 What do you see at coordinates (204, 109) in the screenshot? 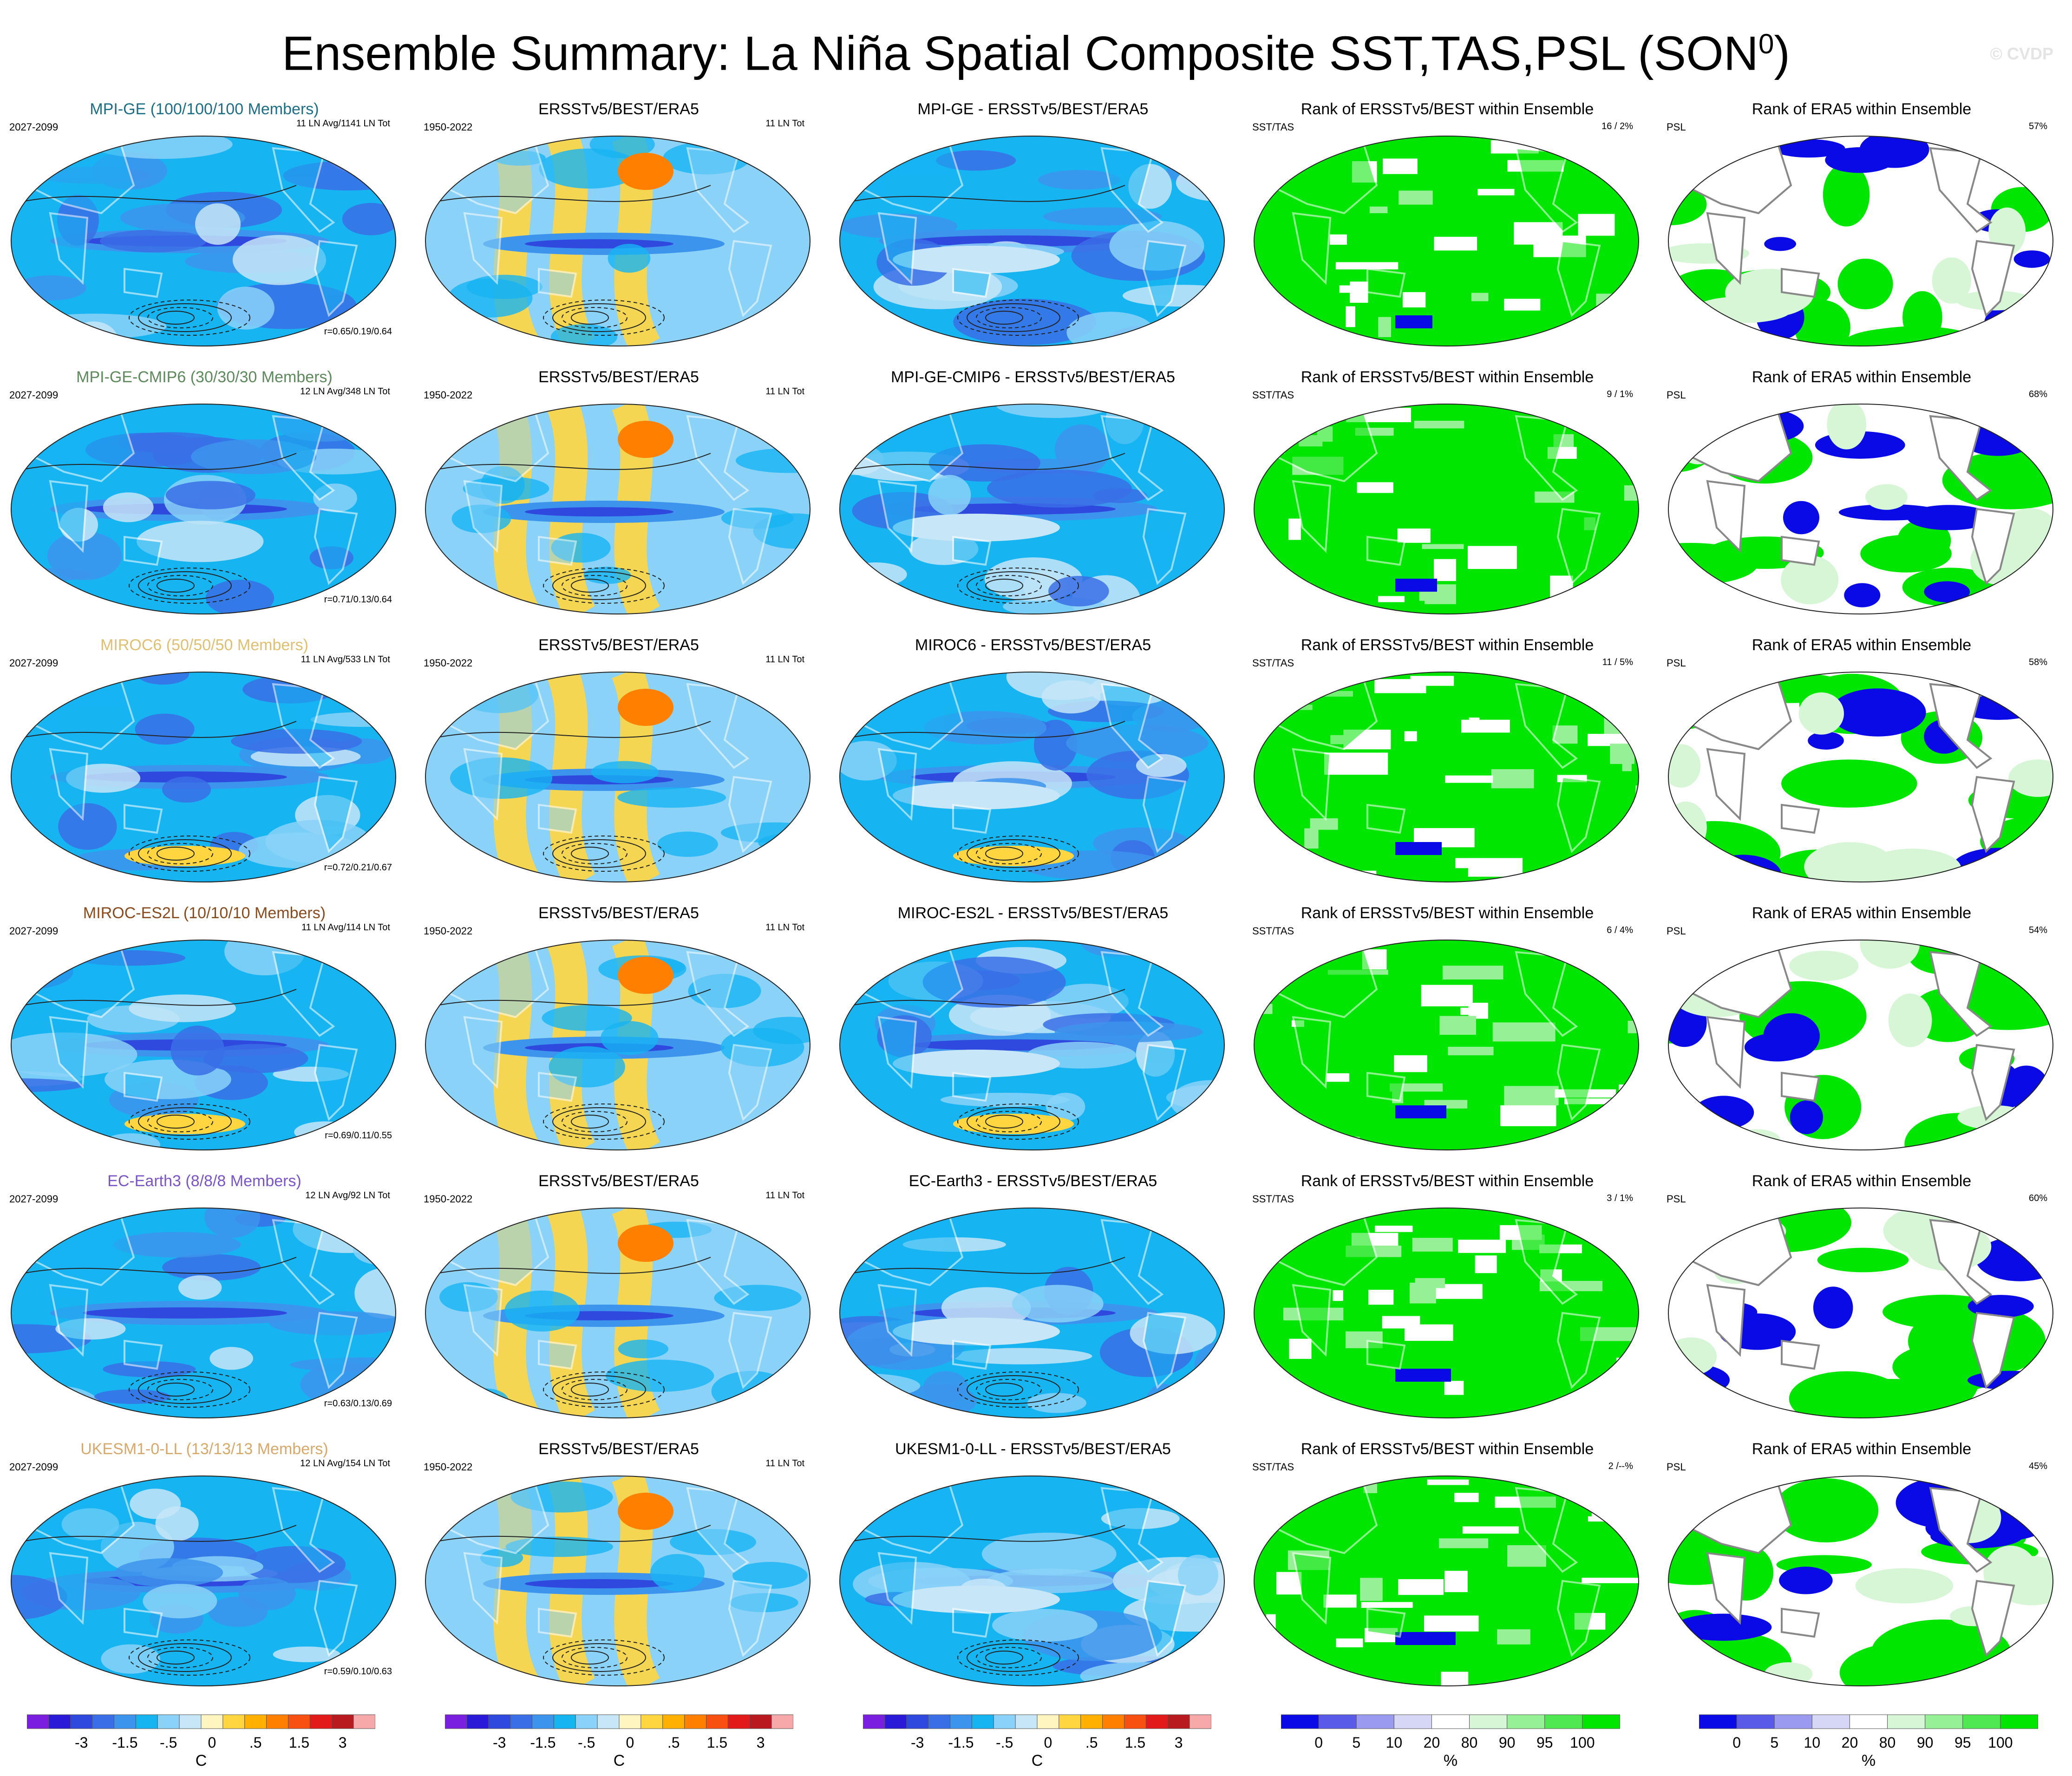
I see `model-name: MPI-GE (100/100/100 Members)` at bounding box center [204, 109].